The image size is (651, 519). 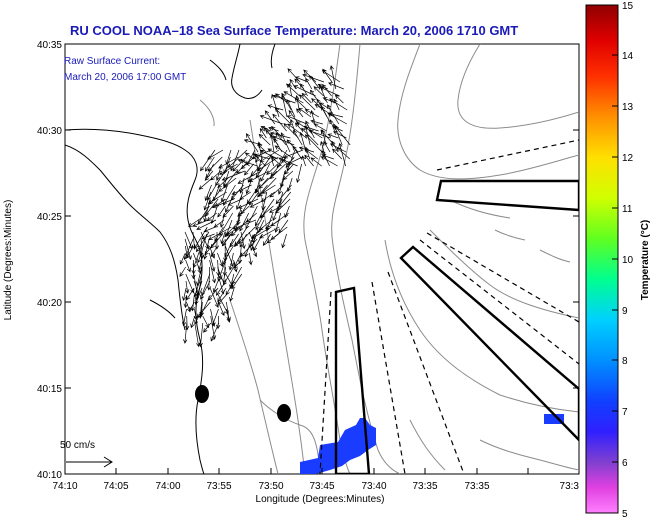 What do you see at coordinates (627, 209) in the screenshot?
I see `colorbar-tick: 11` at bounding box center [627, 209].